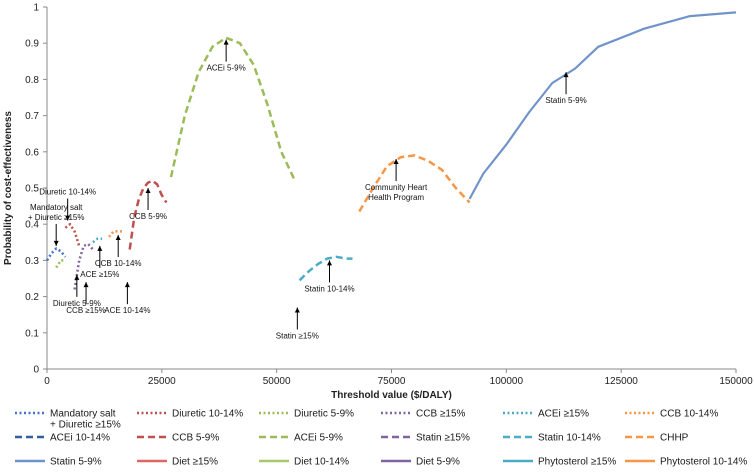 Image resolution: width=754 pixels, height=472 pixels. Describe the element at coordinates (507, 381) in the screenshot. I see `x-tick-label: 100000` at that location.